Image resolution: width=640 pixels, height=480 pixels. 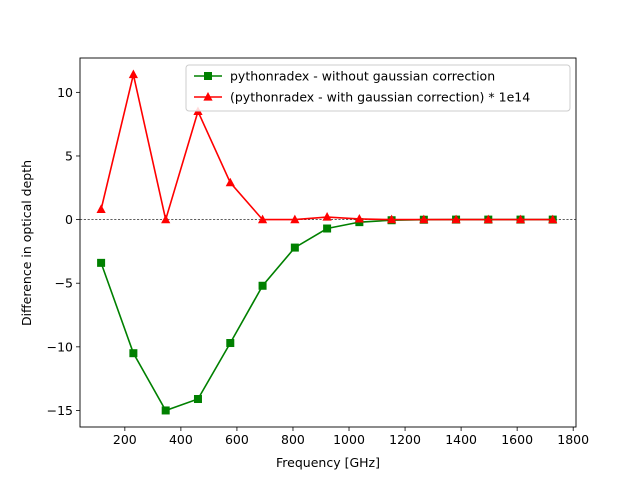 I want to click on y-tick-label: −15, so click(x=60, y=410).